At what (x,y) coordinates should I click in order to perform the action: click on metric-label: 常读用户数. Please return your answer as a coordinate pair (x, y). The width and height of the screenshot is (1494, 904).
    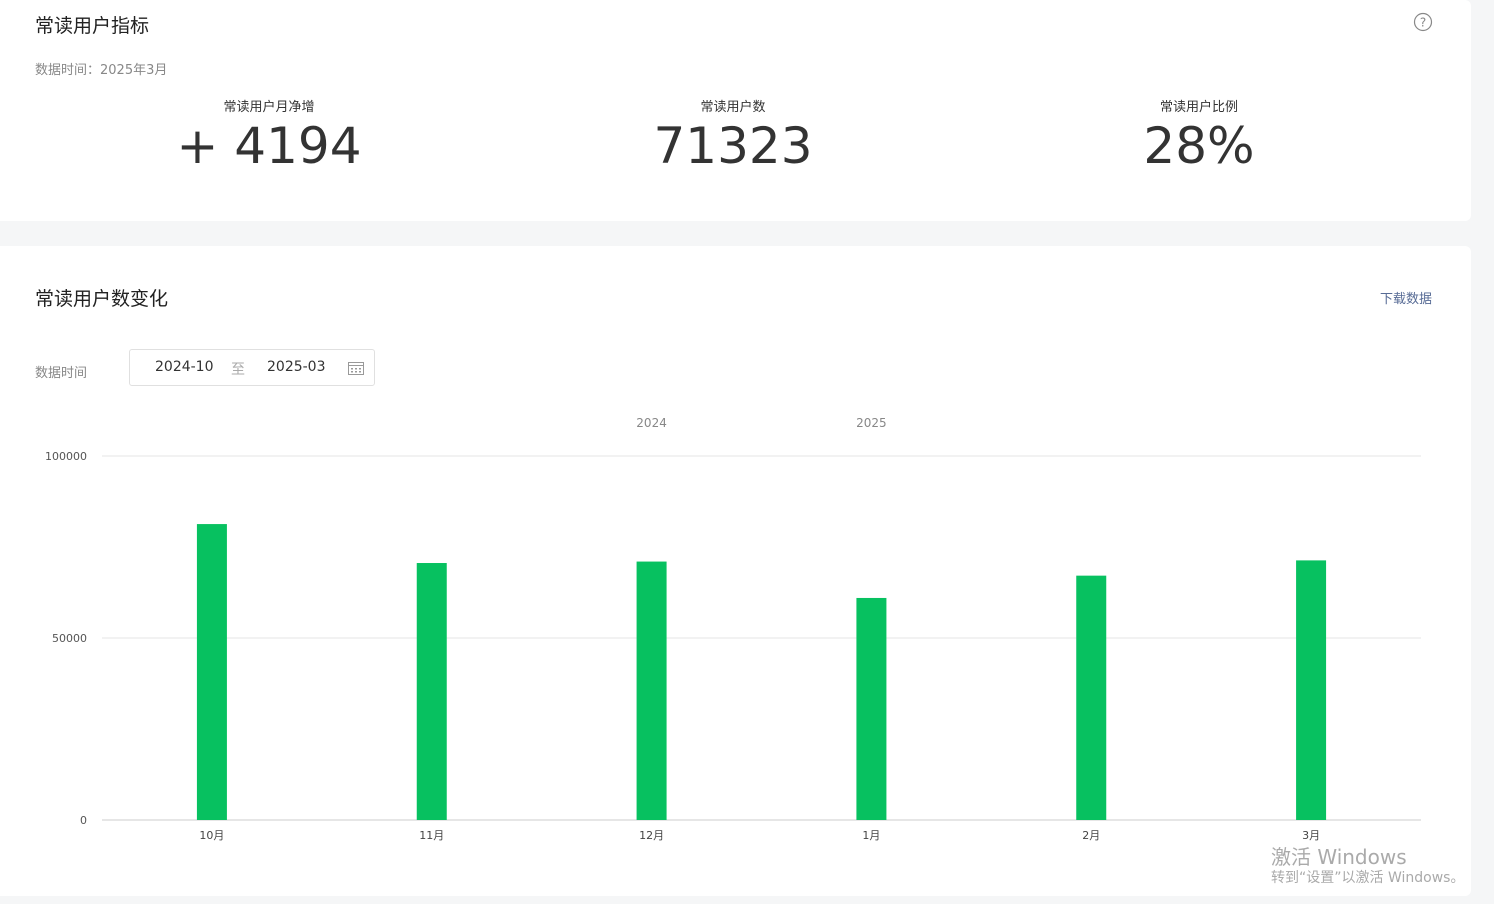
    Looking at the image, I should click on (733, 107).